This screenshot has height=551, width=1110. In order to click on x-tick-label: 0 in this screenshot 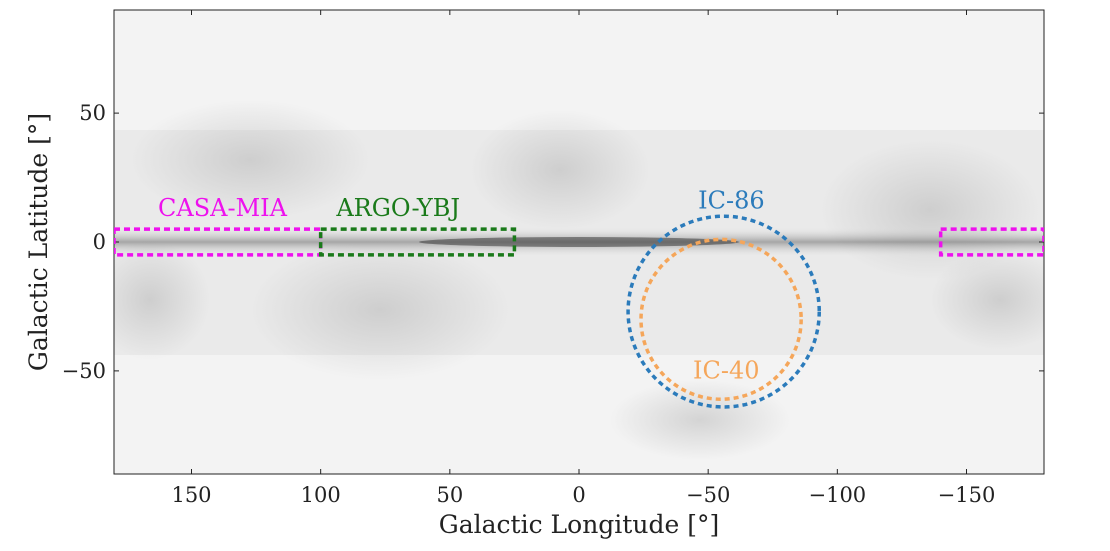, I will do `click(578, 495)`.